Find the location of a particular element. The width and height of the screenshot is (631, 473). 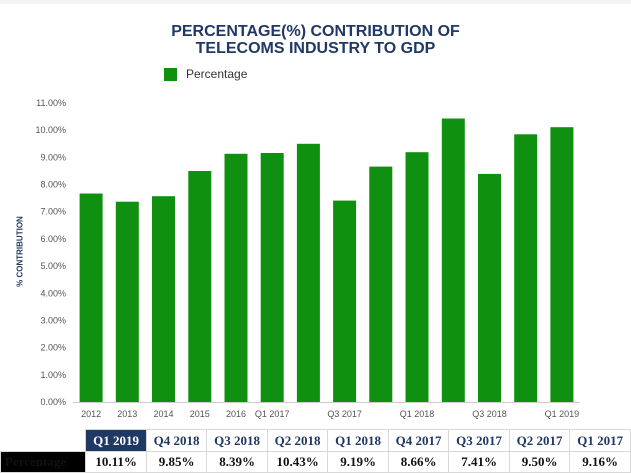

y-tick-label: 4.00% is located at coordinates (53, 293).